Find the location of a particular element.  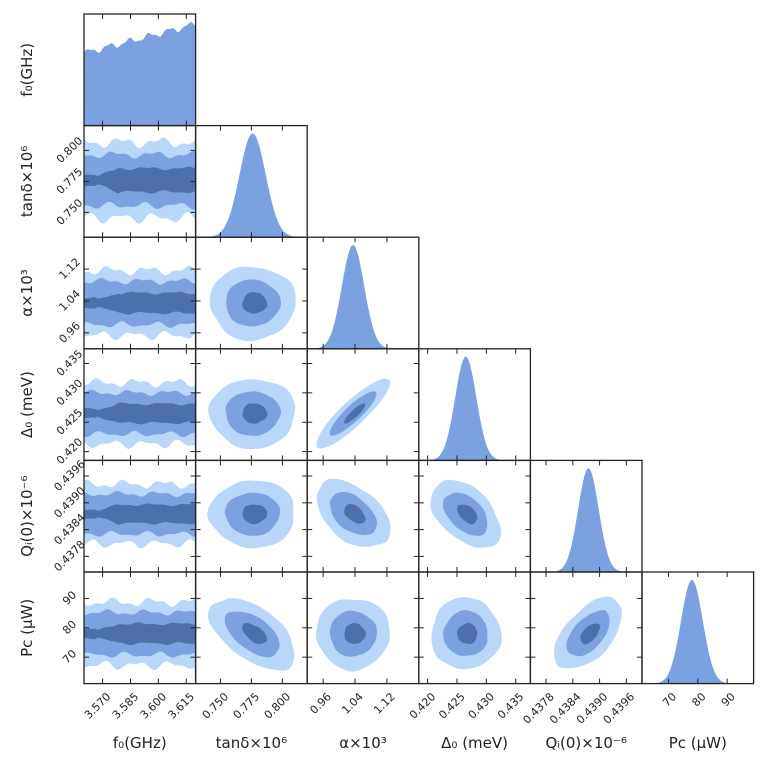

y-tick-label-tan_delta: 0.775 is located at coordinates (69, 180).